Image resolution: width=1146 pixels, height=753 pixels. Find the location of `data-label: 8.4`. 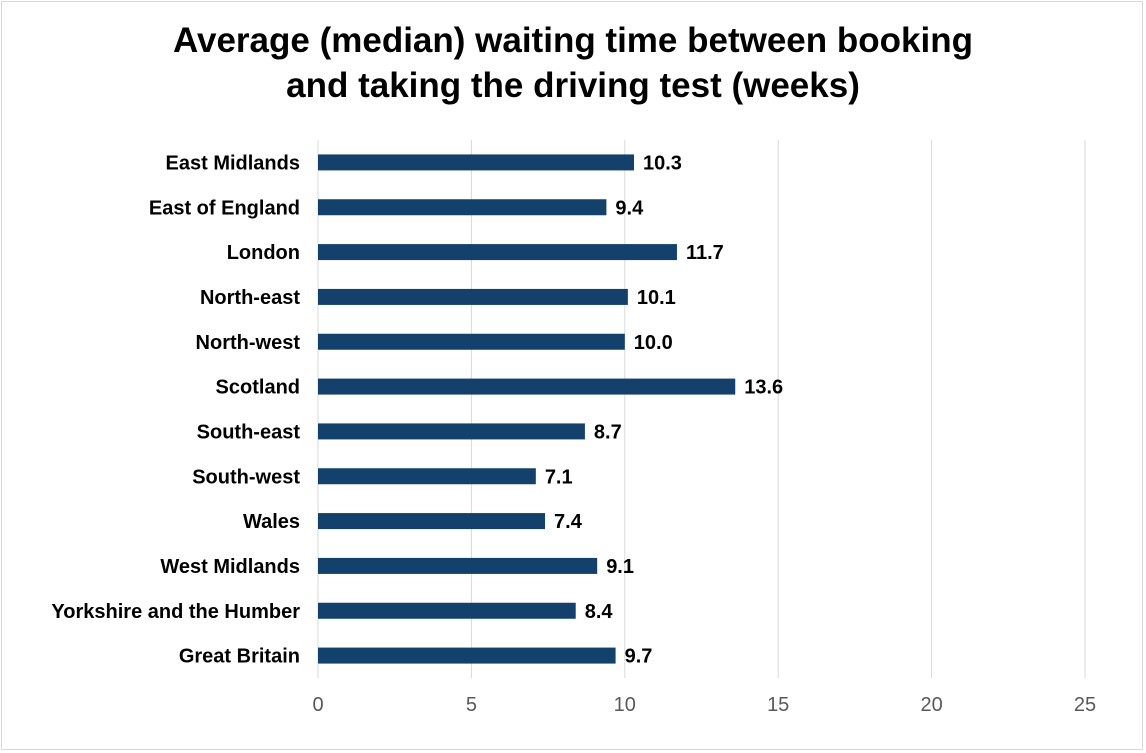

data-label: 8.4 is located at coordinates (599, 612).